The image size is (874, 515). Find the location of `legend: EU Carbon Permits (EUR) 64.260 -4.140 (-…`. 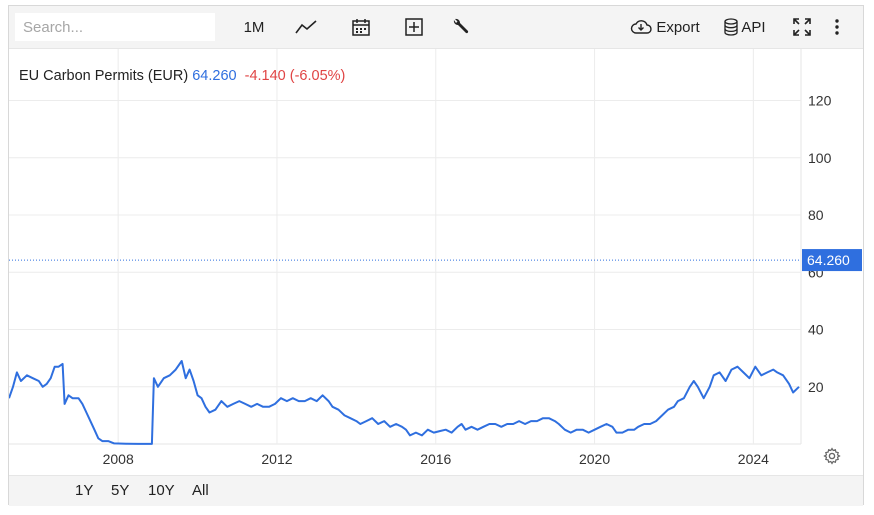

legend: EU Carbon Permits (EUR) 64.260 -4.140 (-… is located at coordinates (182, 76).